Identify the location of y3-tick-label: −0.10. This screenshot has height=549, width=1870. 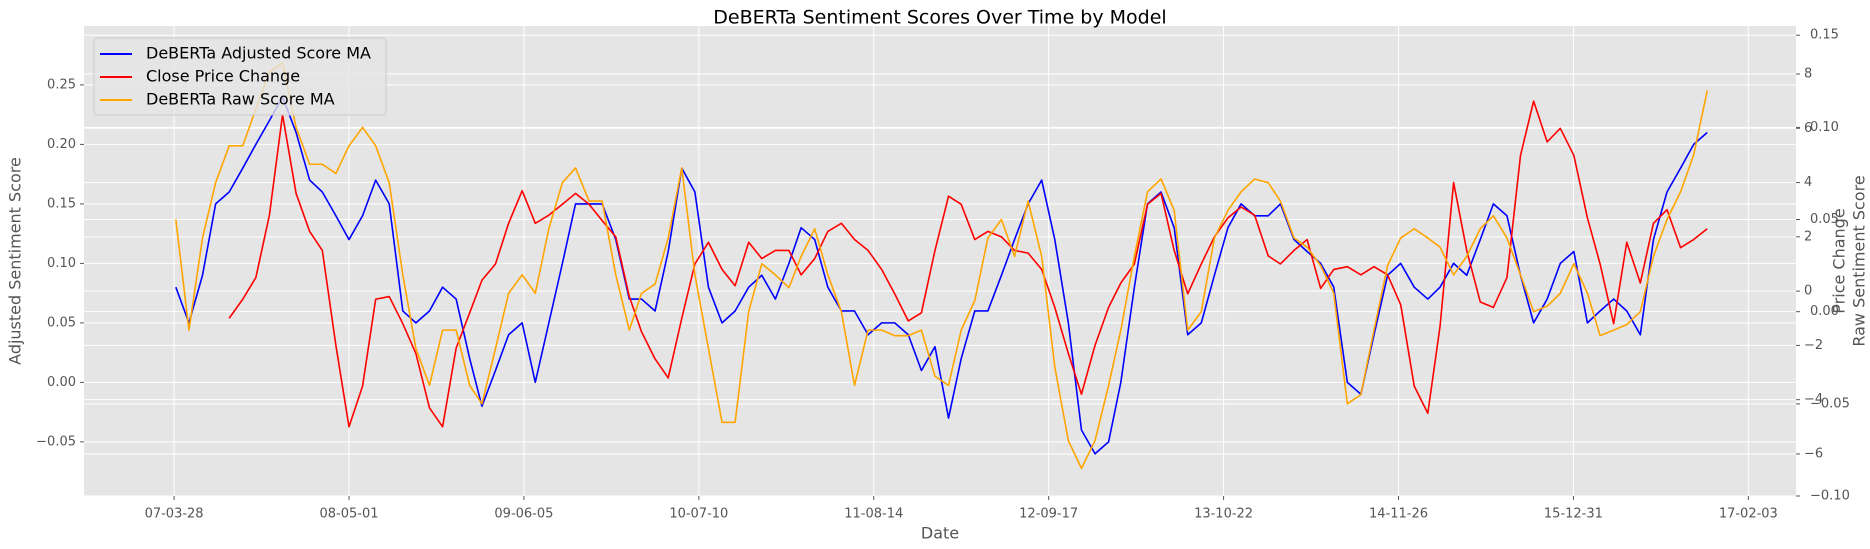
(1830, 496).